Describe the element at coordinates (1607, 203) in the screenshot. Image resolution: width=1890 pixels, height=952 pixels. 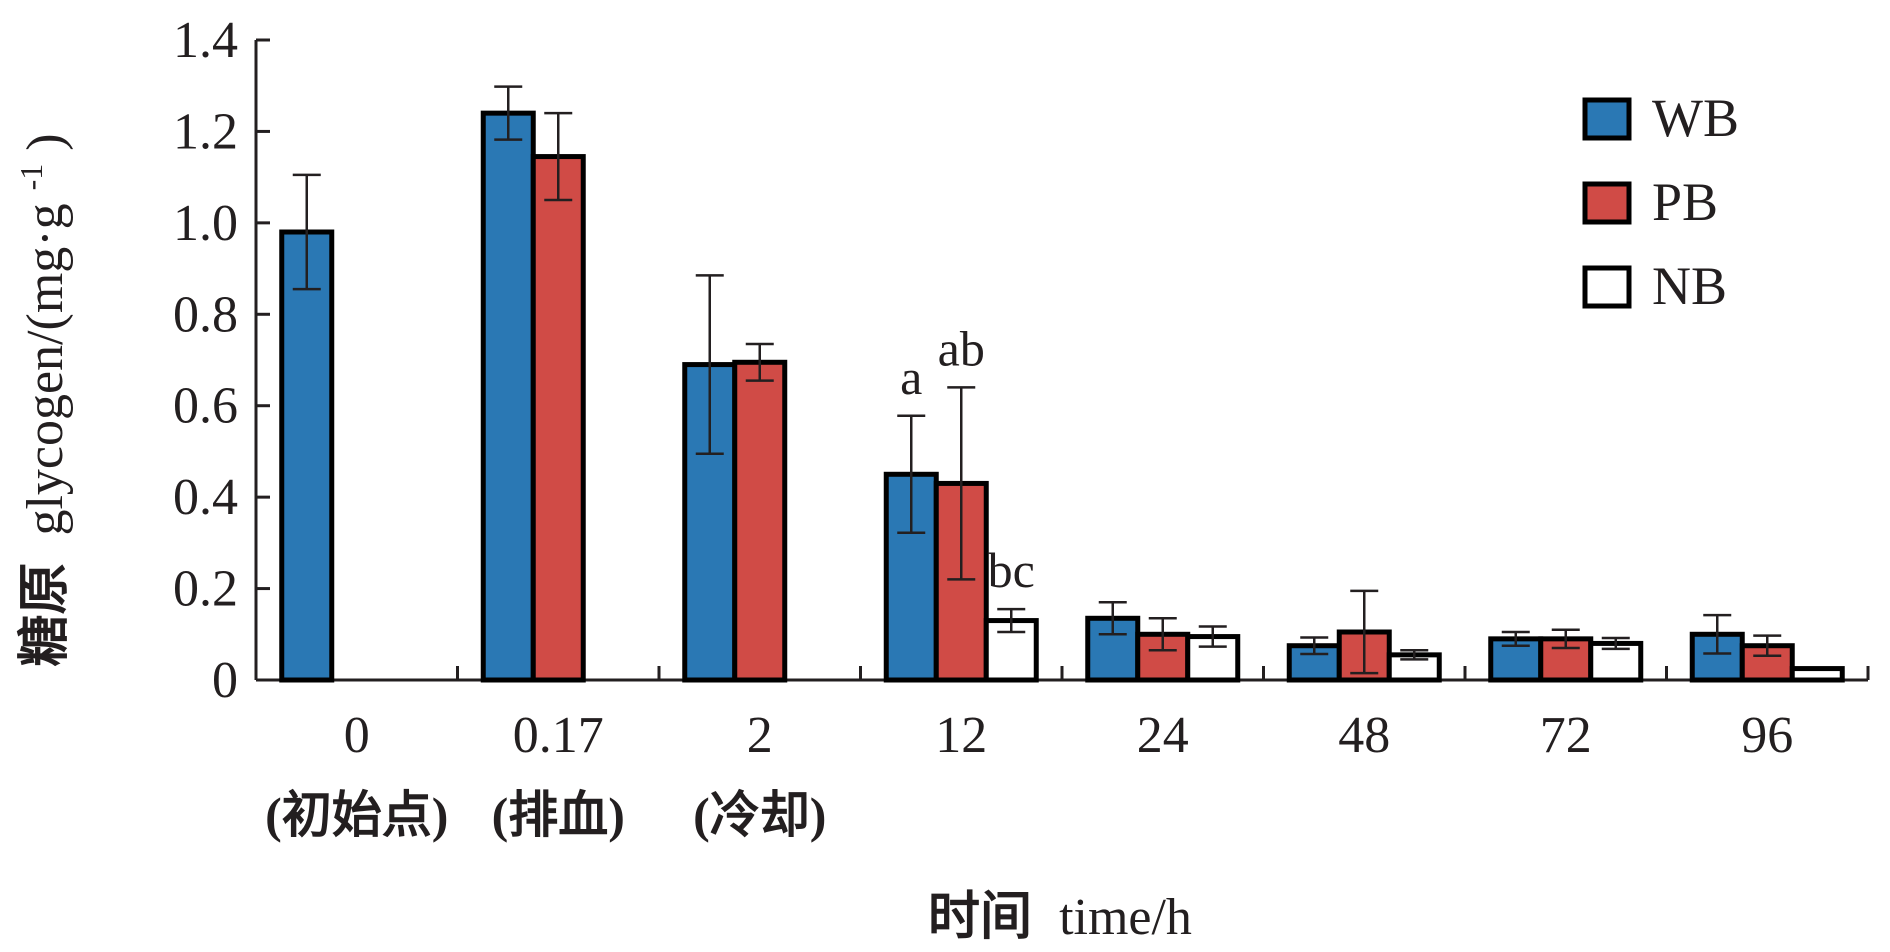
I see `legend-swatch-pb` at that location.